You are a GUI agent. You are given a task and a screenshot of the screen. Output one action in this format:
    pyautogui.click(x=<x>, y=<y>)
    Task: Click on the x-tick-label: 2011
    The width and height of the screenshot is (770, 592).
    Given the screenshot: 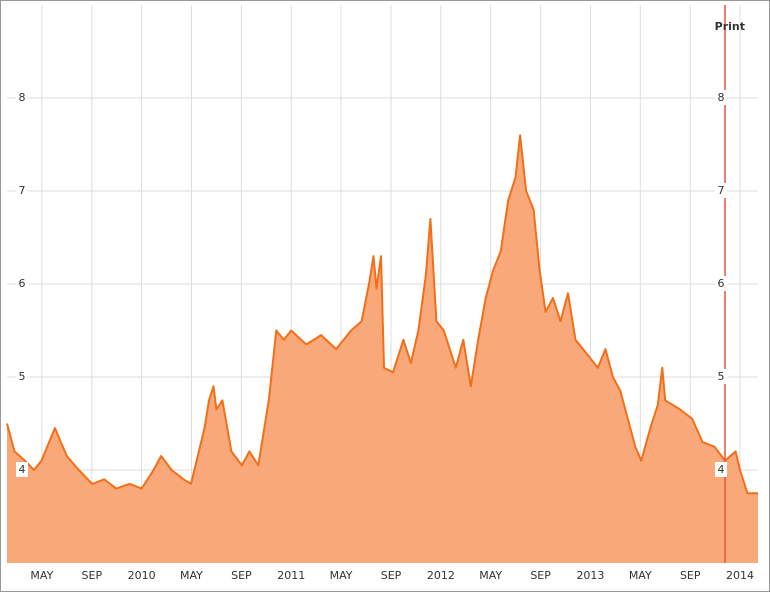 What is the action you would take?
    pyautogui.click(x=291, y=575)
    